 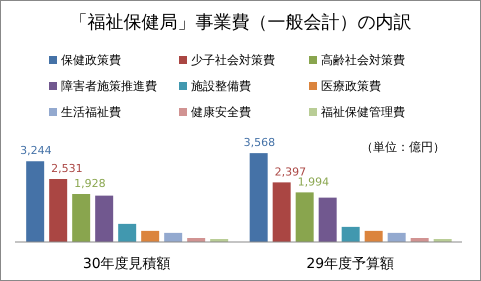 What do you see at coordinates (221, 86) in the screenshot?
I see `legend-label: 施設整備費` at bounding box center [221, 86].